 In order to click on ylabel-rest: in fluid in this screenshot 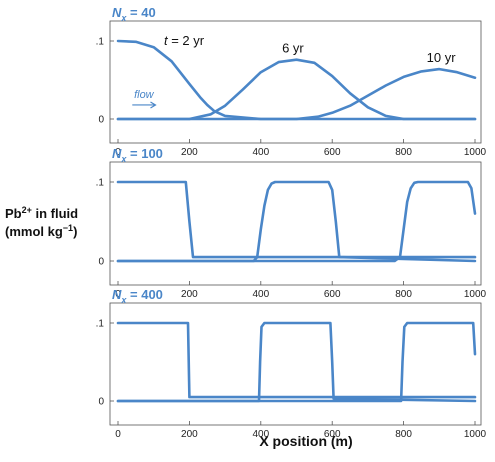, I will do `click(55, 213)`.